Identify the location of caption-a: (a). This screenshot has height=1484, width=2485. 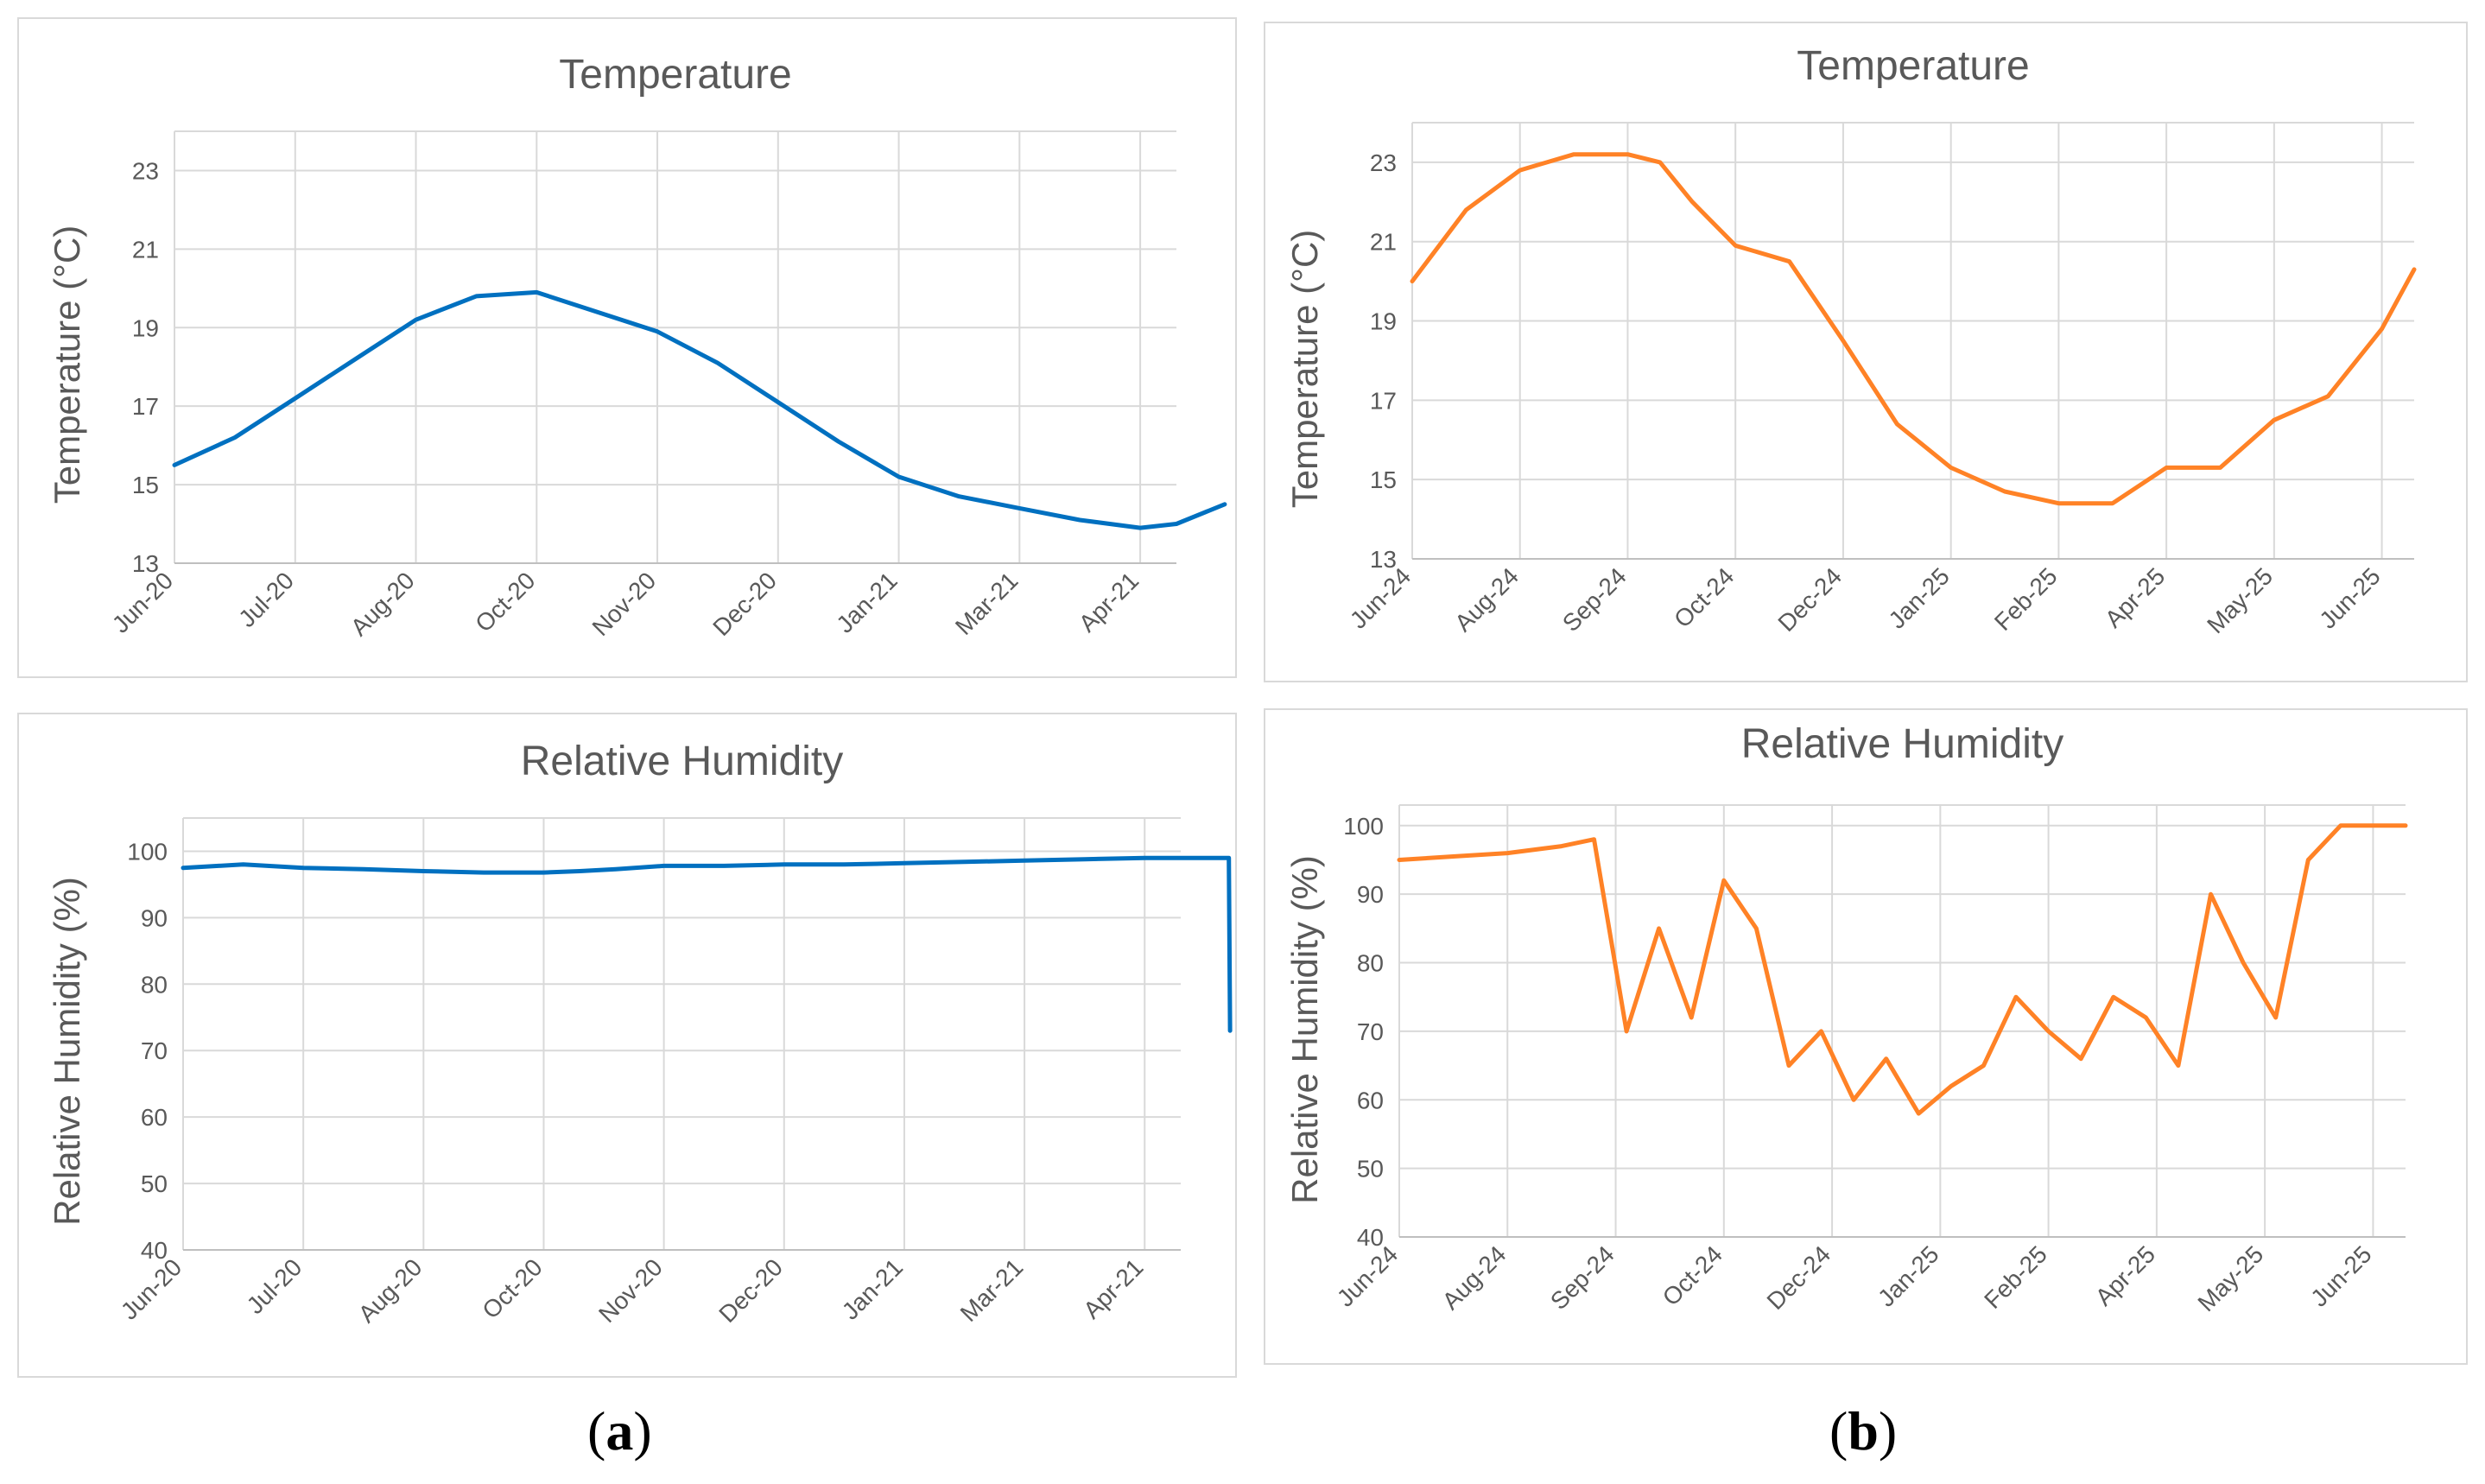
(619, 1431).